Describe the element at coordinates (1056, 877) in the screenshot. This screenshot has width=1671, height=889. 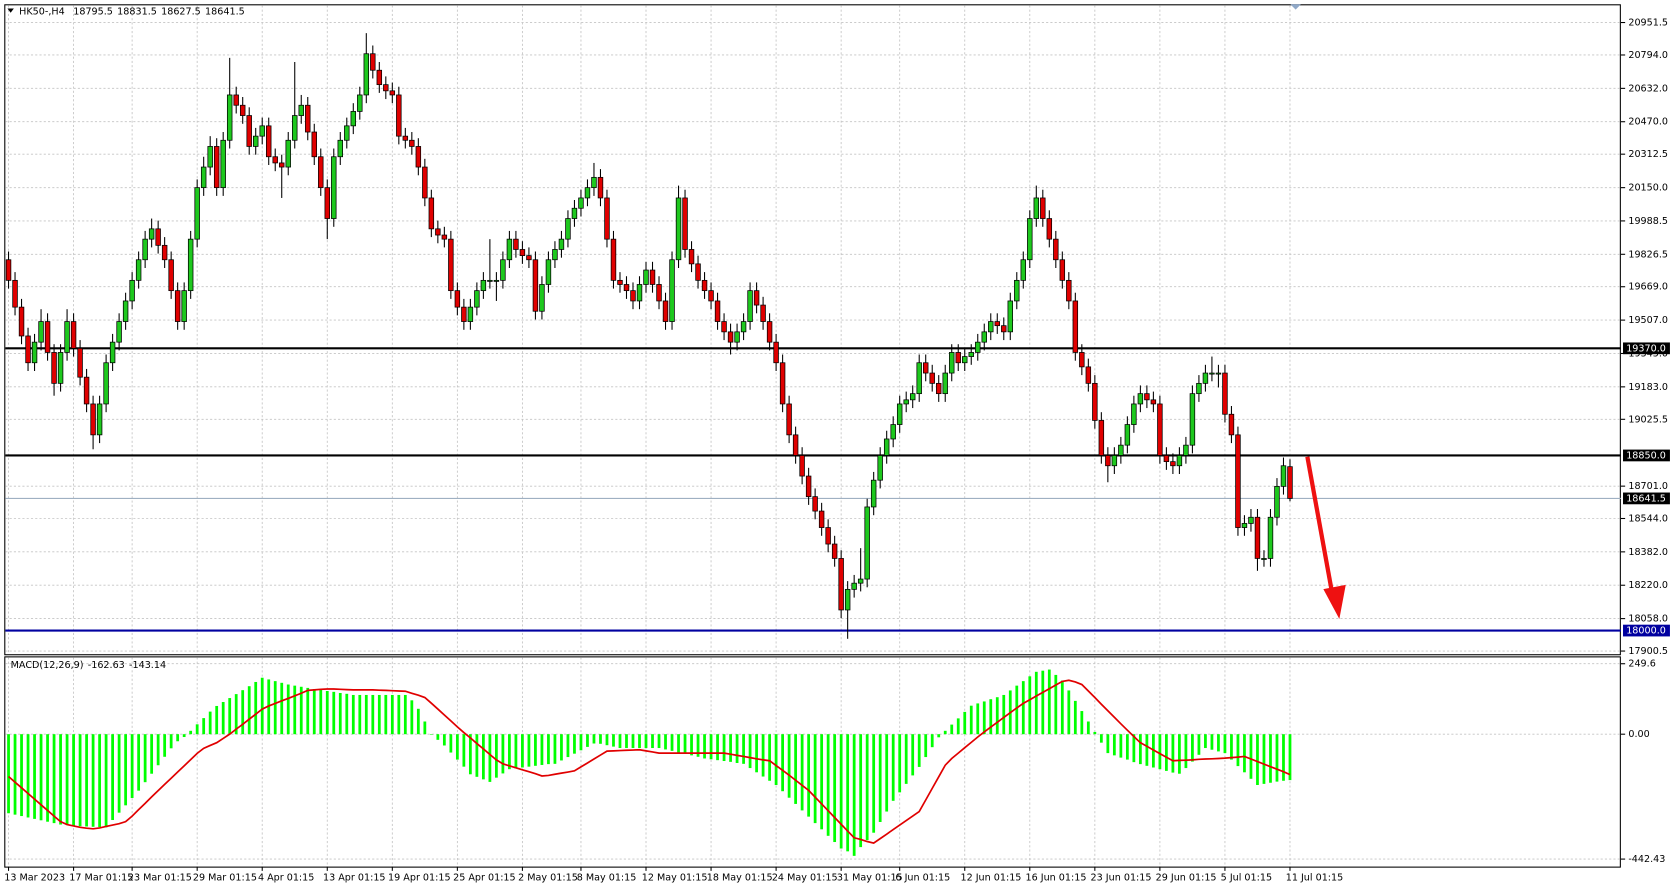
I see `x-tick-label: 16 Jun 01:15` at that location.